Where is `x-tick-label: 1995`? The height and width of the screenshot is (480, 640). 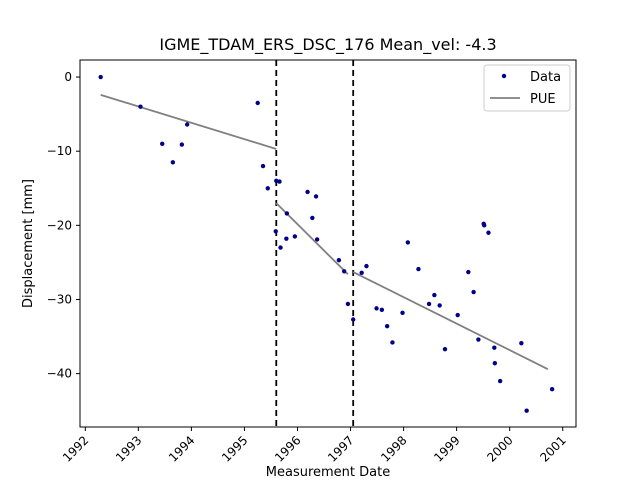 x-tick-label: 1995 is located at coordinates (234, 448).